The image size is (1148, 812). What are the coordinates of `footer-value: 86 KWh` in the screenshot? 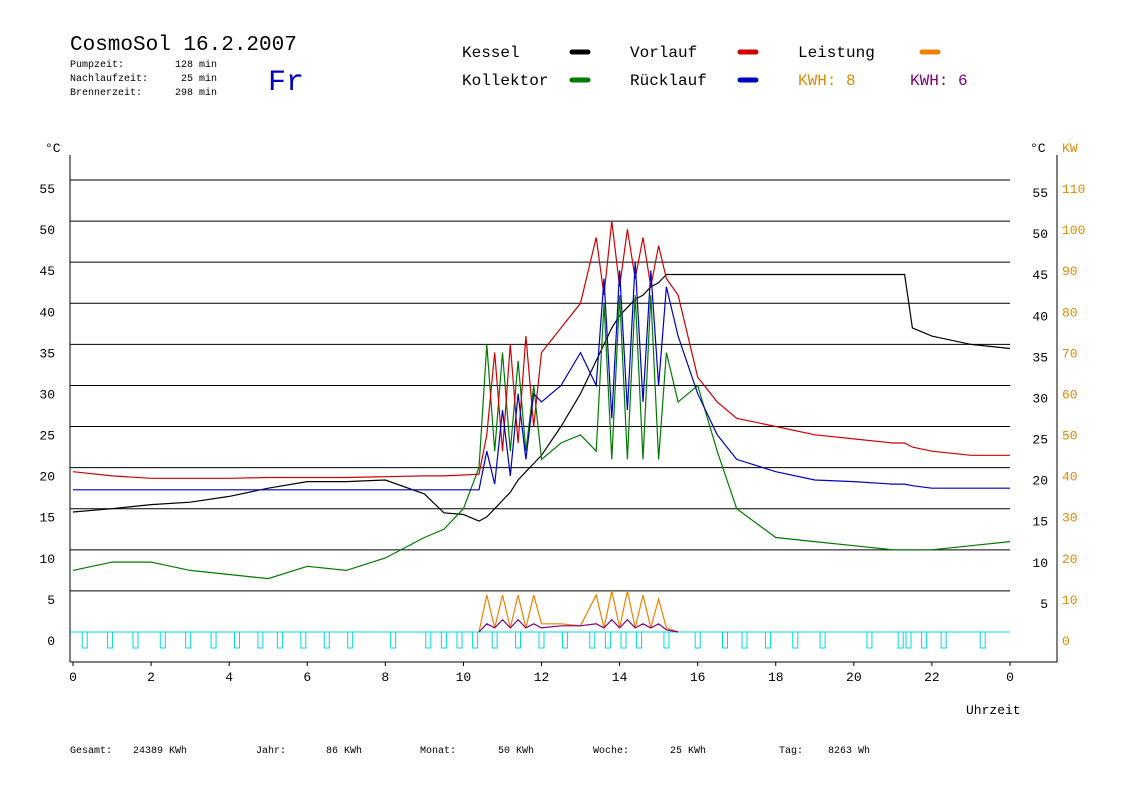 It's located at (344, 751).